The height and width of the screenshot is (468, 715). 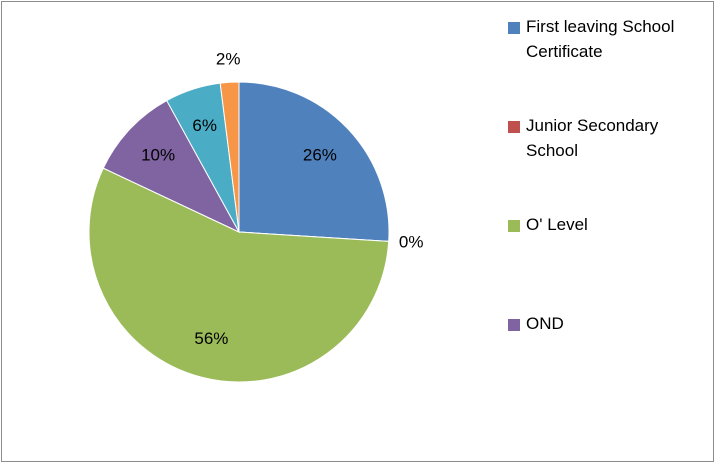 I want to click on legend-label-line: Junior Secondary, so click(x=592, y=125).